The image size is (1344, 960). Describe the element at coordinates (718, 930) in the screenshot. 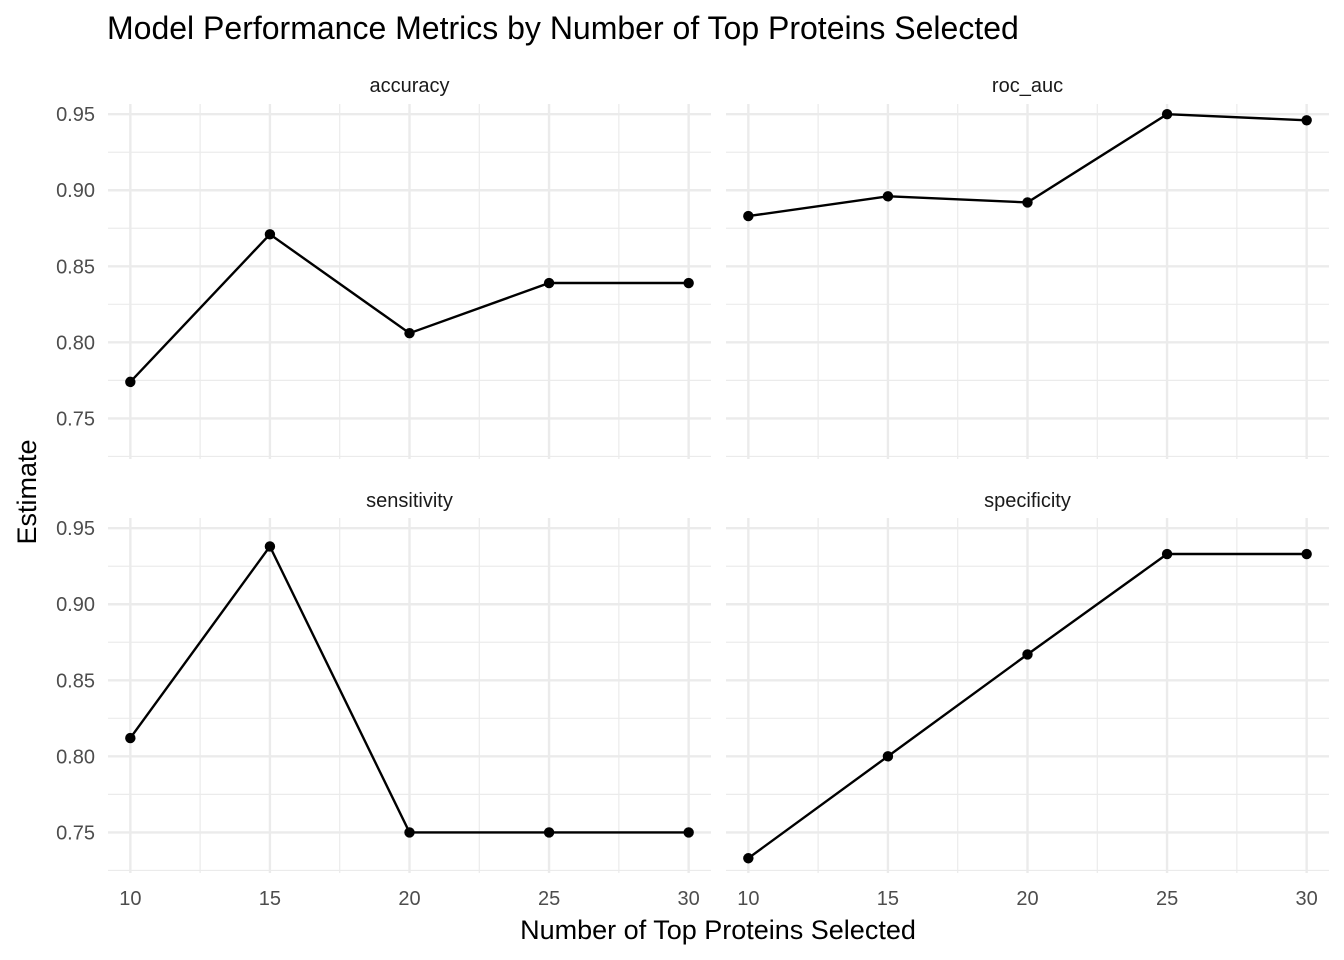

I see `x-axis-title: Number of Top Proteins Selected` at that location.